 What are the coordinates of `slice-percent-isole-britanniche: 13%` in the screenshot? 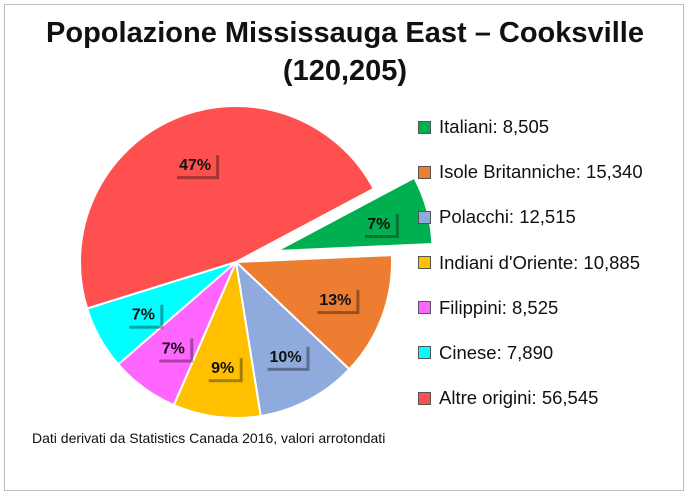 It's located at (335, 300).